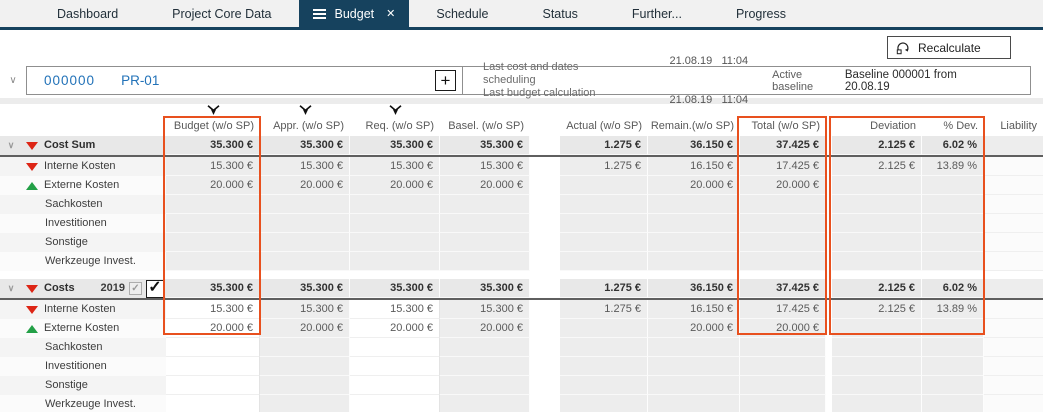 Image resolution: width=1043 pixels, height=412 pixels. I want to click on column-header-appr: Appr. (w/o SP), so click(308, 126).